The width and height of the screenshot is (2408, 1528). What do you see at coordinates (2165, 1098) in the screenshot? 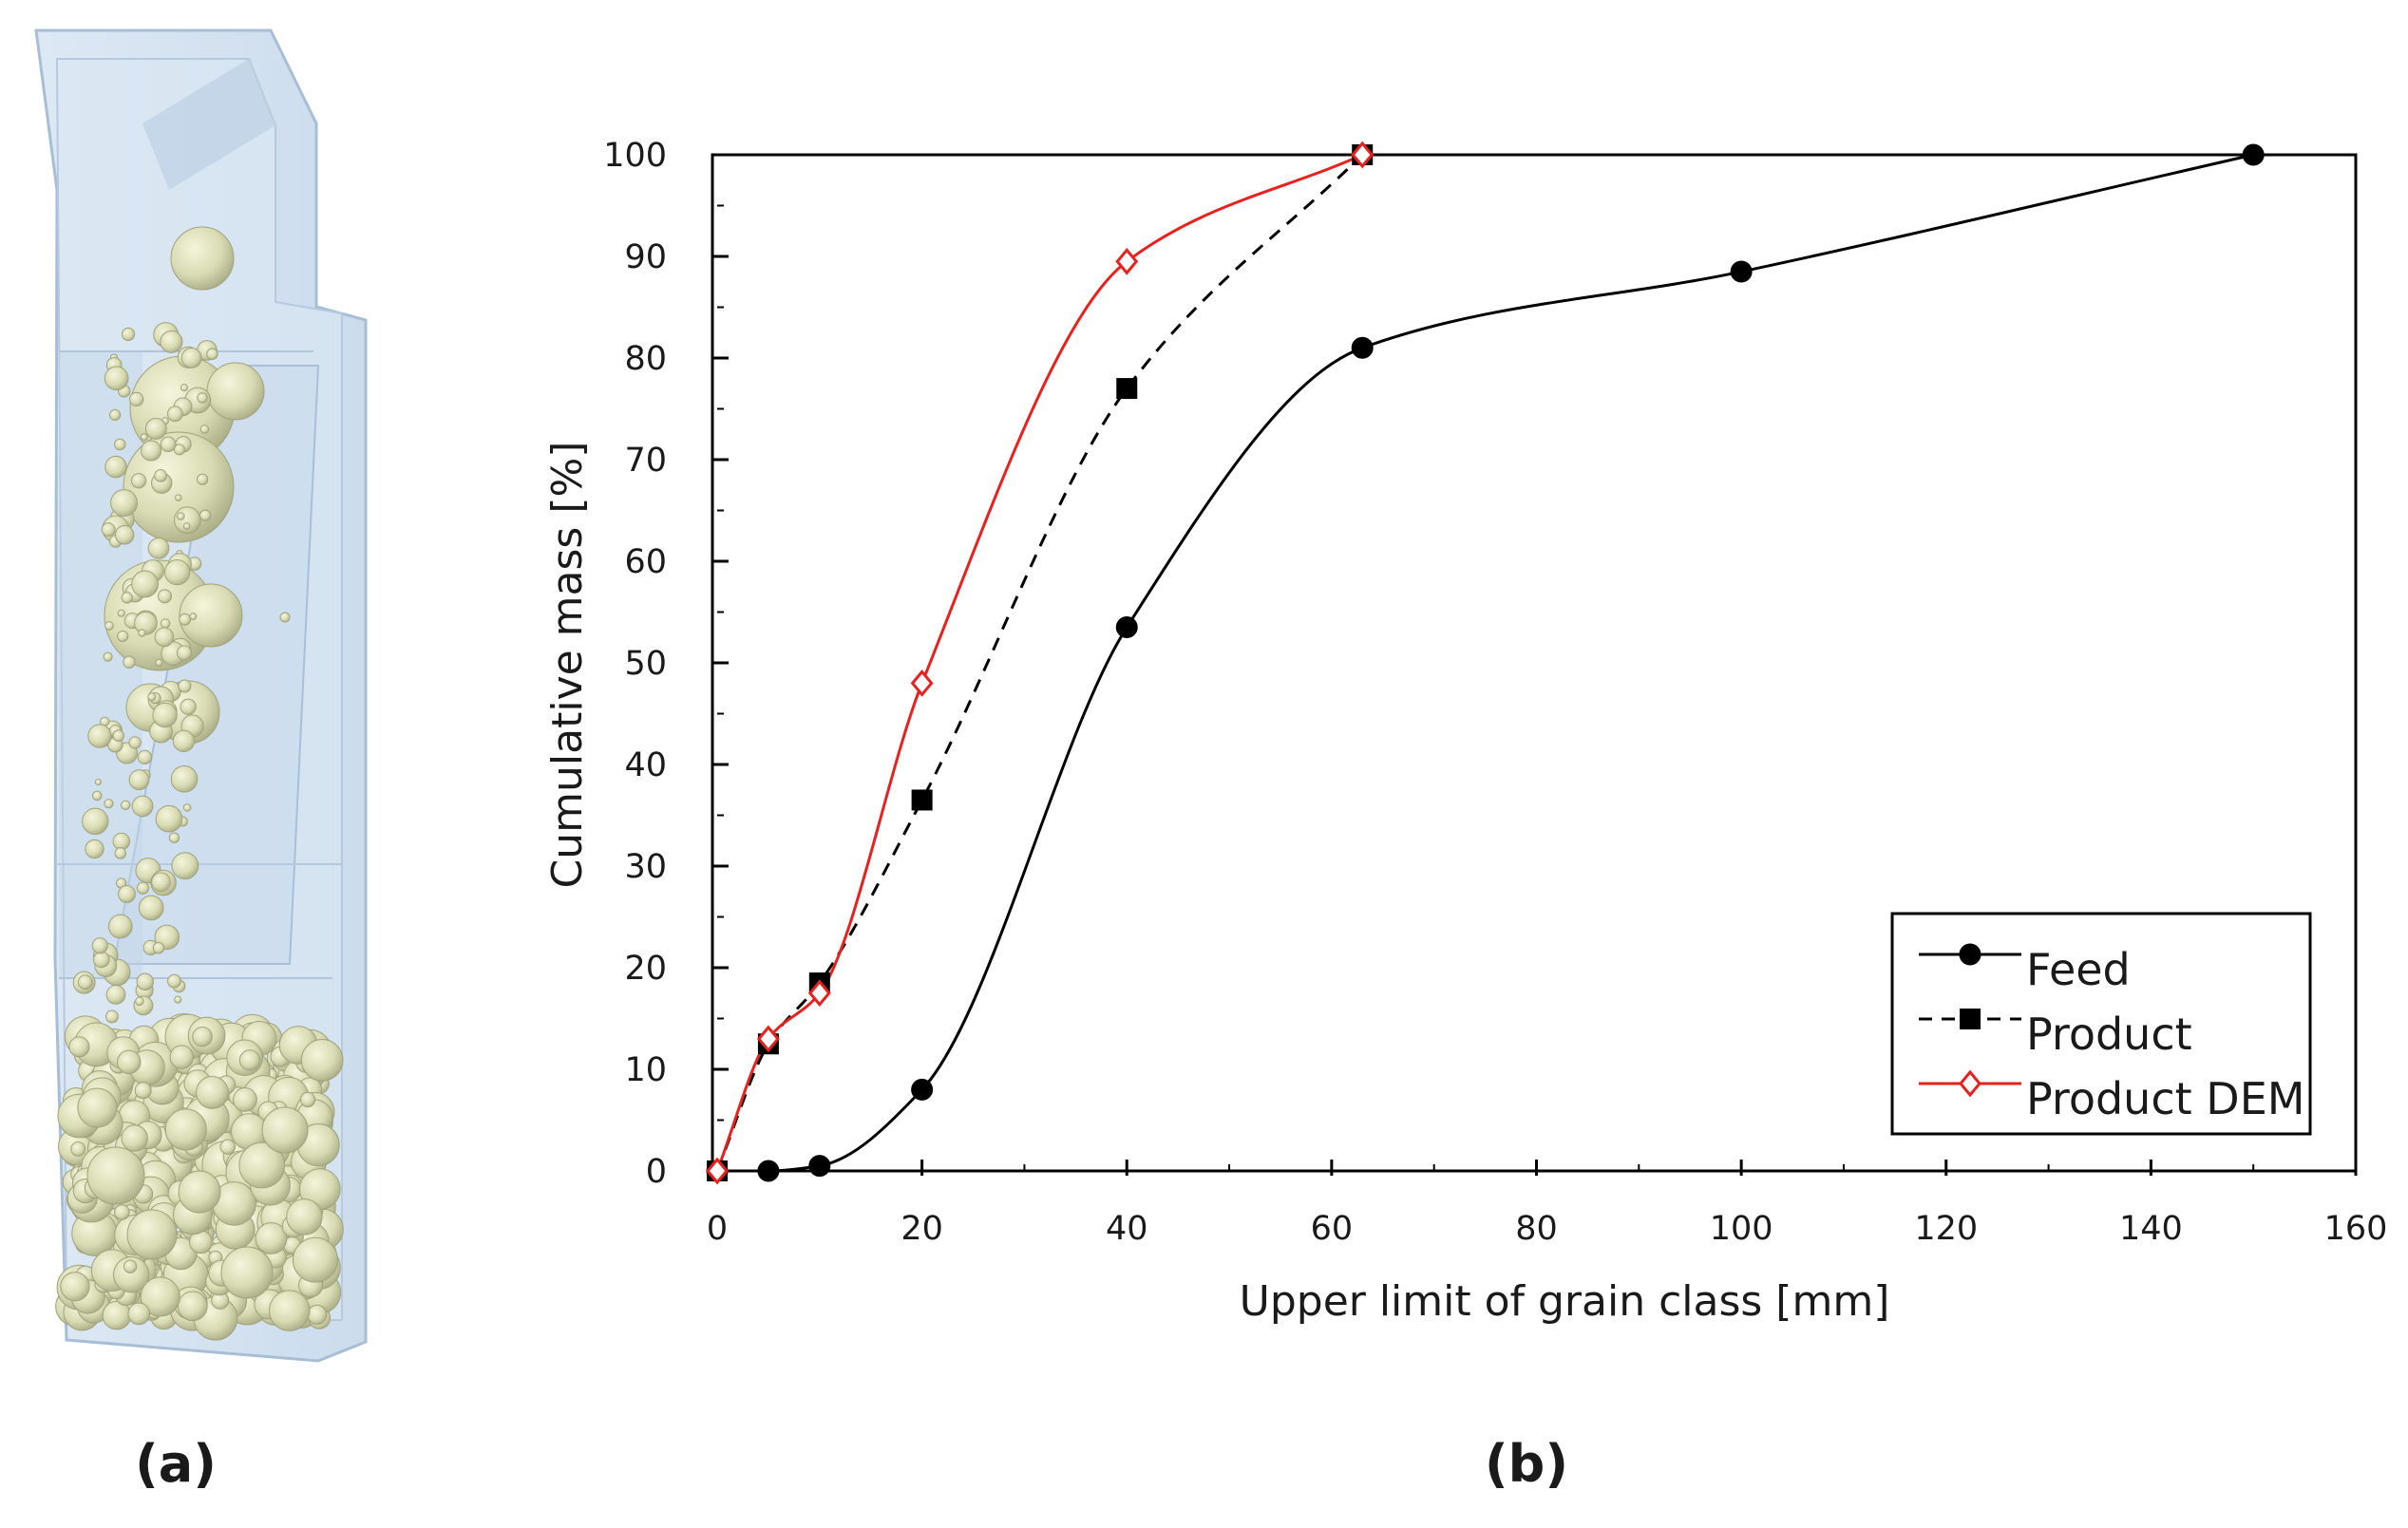
I see `legend-product-dem-label: Product DEM` at bounding box center [2165, 1098].